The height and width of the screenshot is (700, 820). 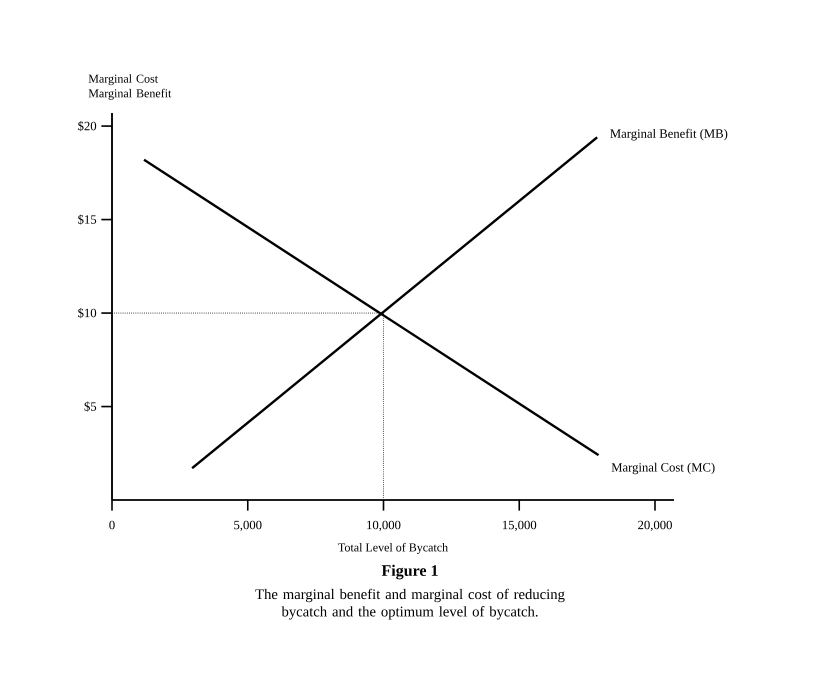 What do you see at coordinates (393, 548) in the screenshot?
I see `x-axis-title: Total Level of Bycatch` at bounding box center [393, 548].